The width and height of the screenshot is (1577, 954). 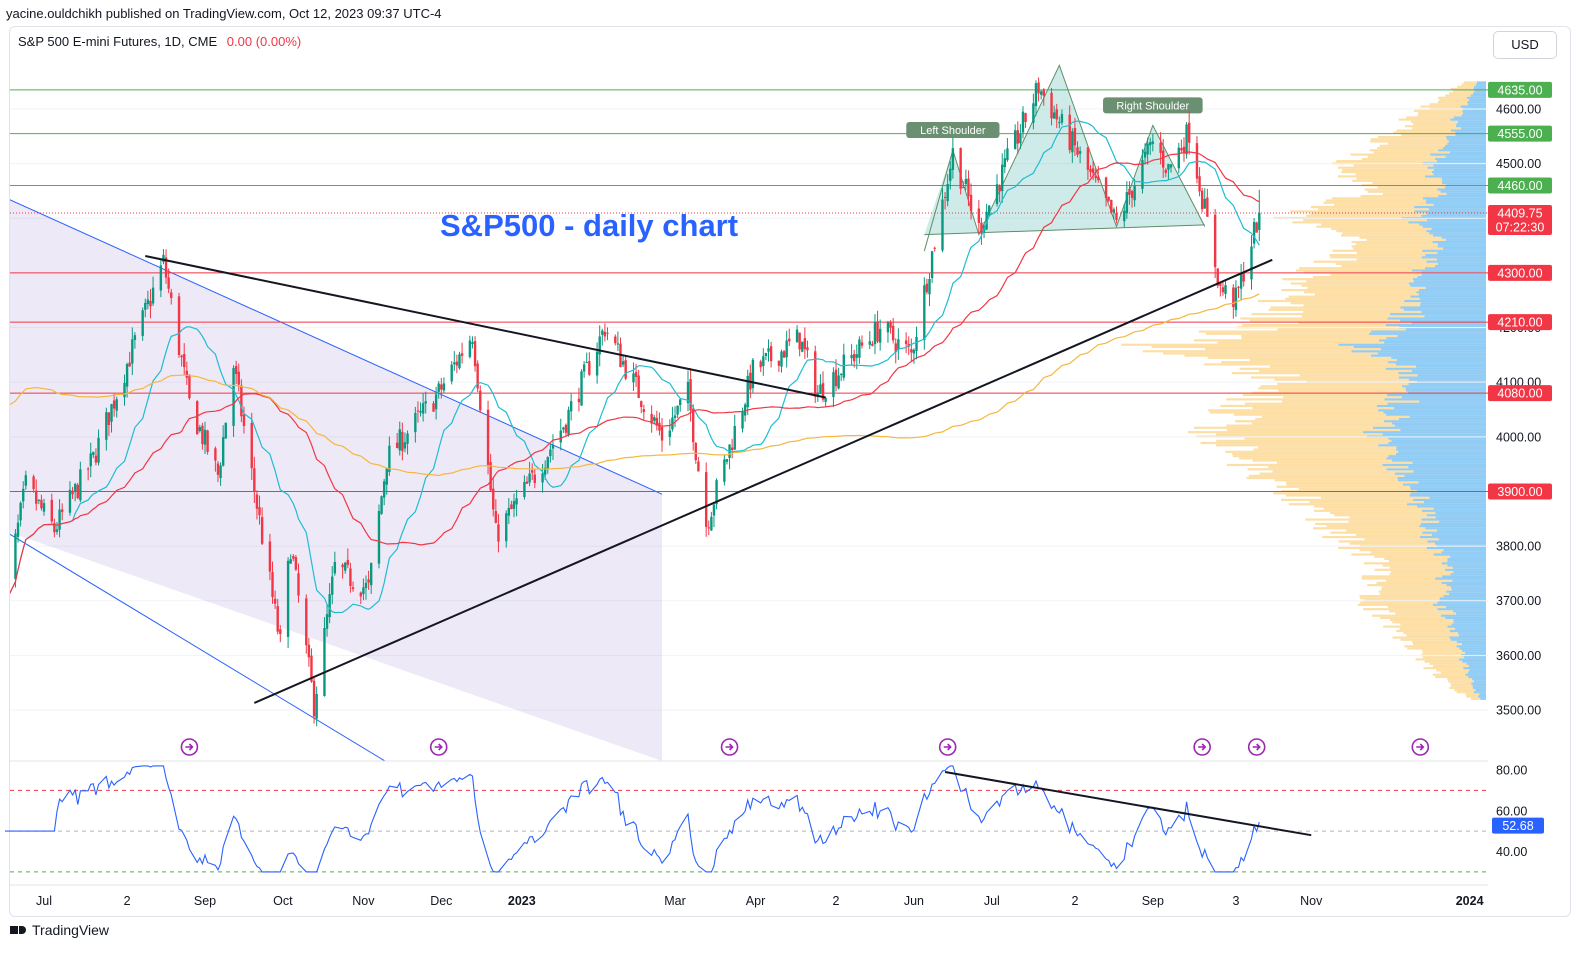 What do you see at coordinates (1060, 45) in the screenshot?
I see `pattern-label-head: Head` at bounding box center [1060, 45].